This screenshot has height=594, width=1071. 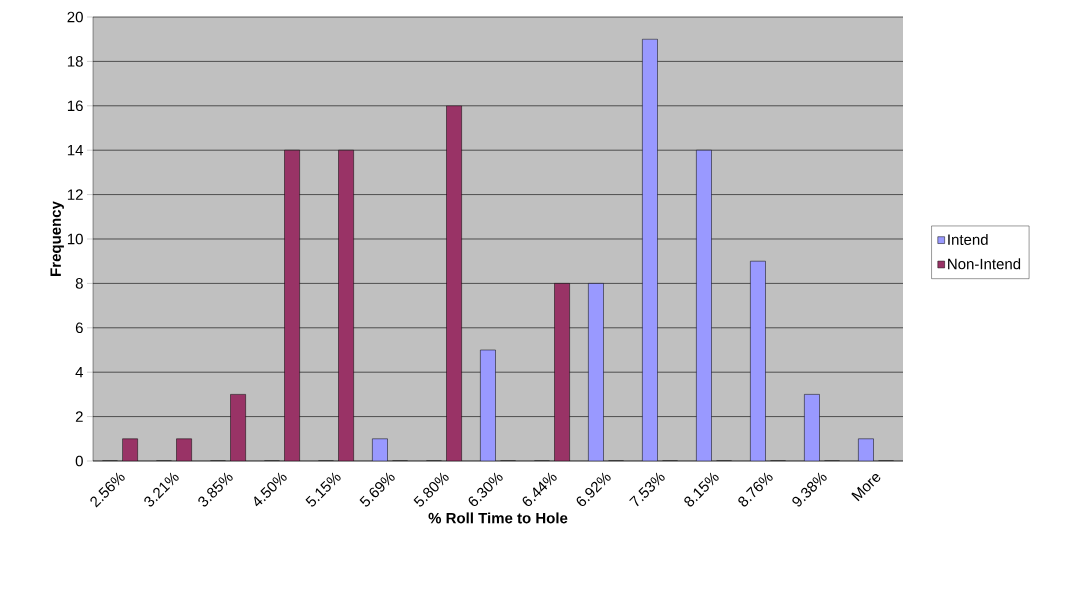 What do you see at coordinates (79, 461) in the screenshot?
I see `y-tick-label: 0` at bounding box center [79, 461].